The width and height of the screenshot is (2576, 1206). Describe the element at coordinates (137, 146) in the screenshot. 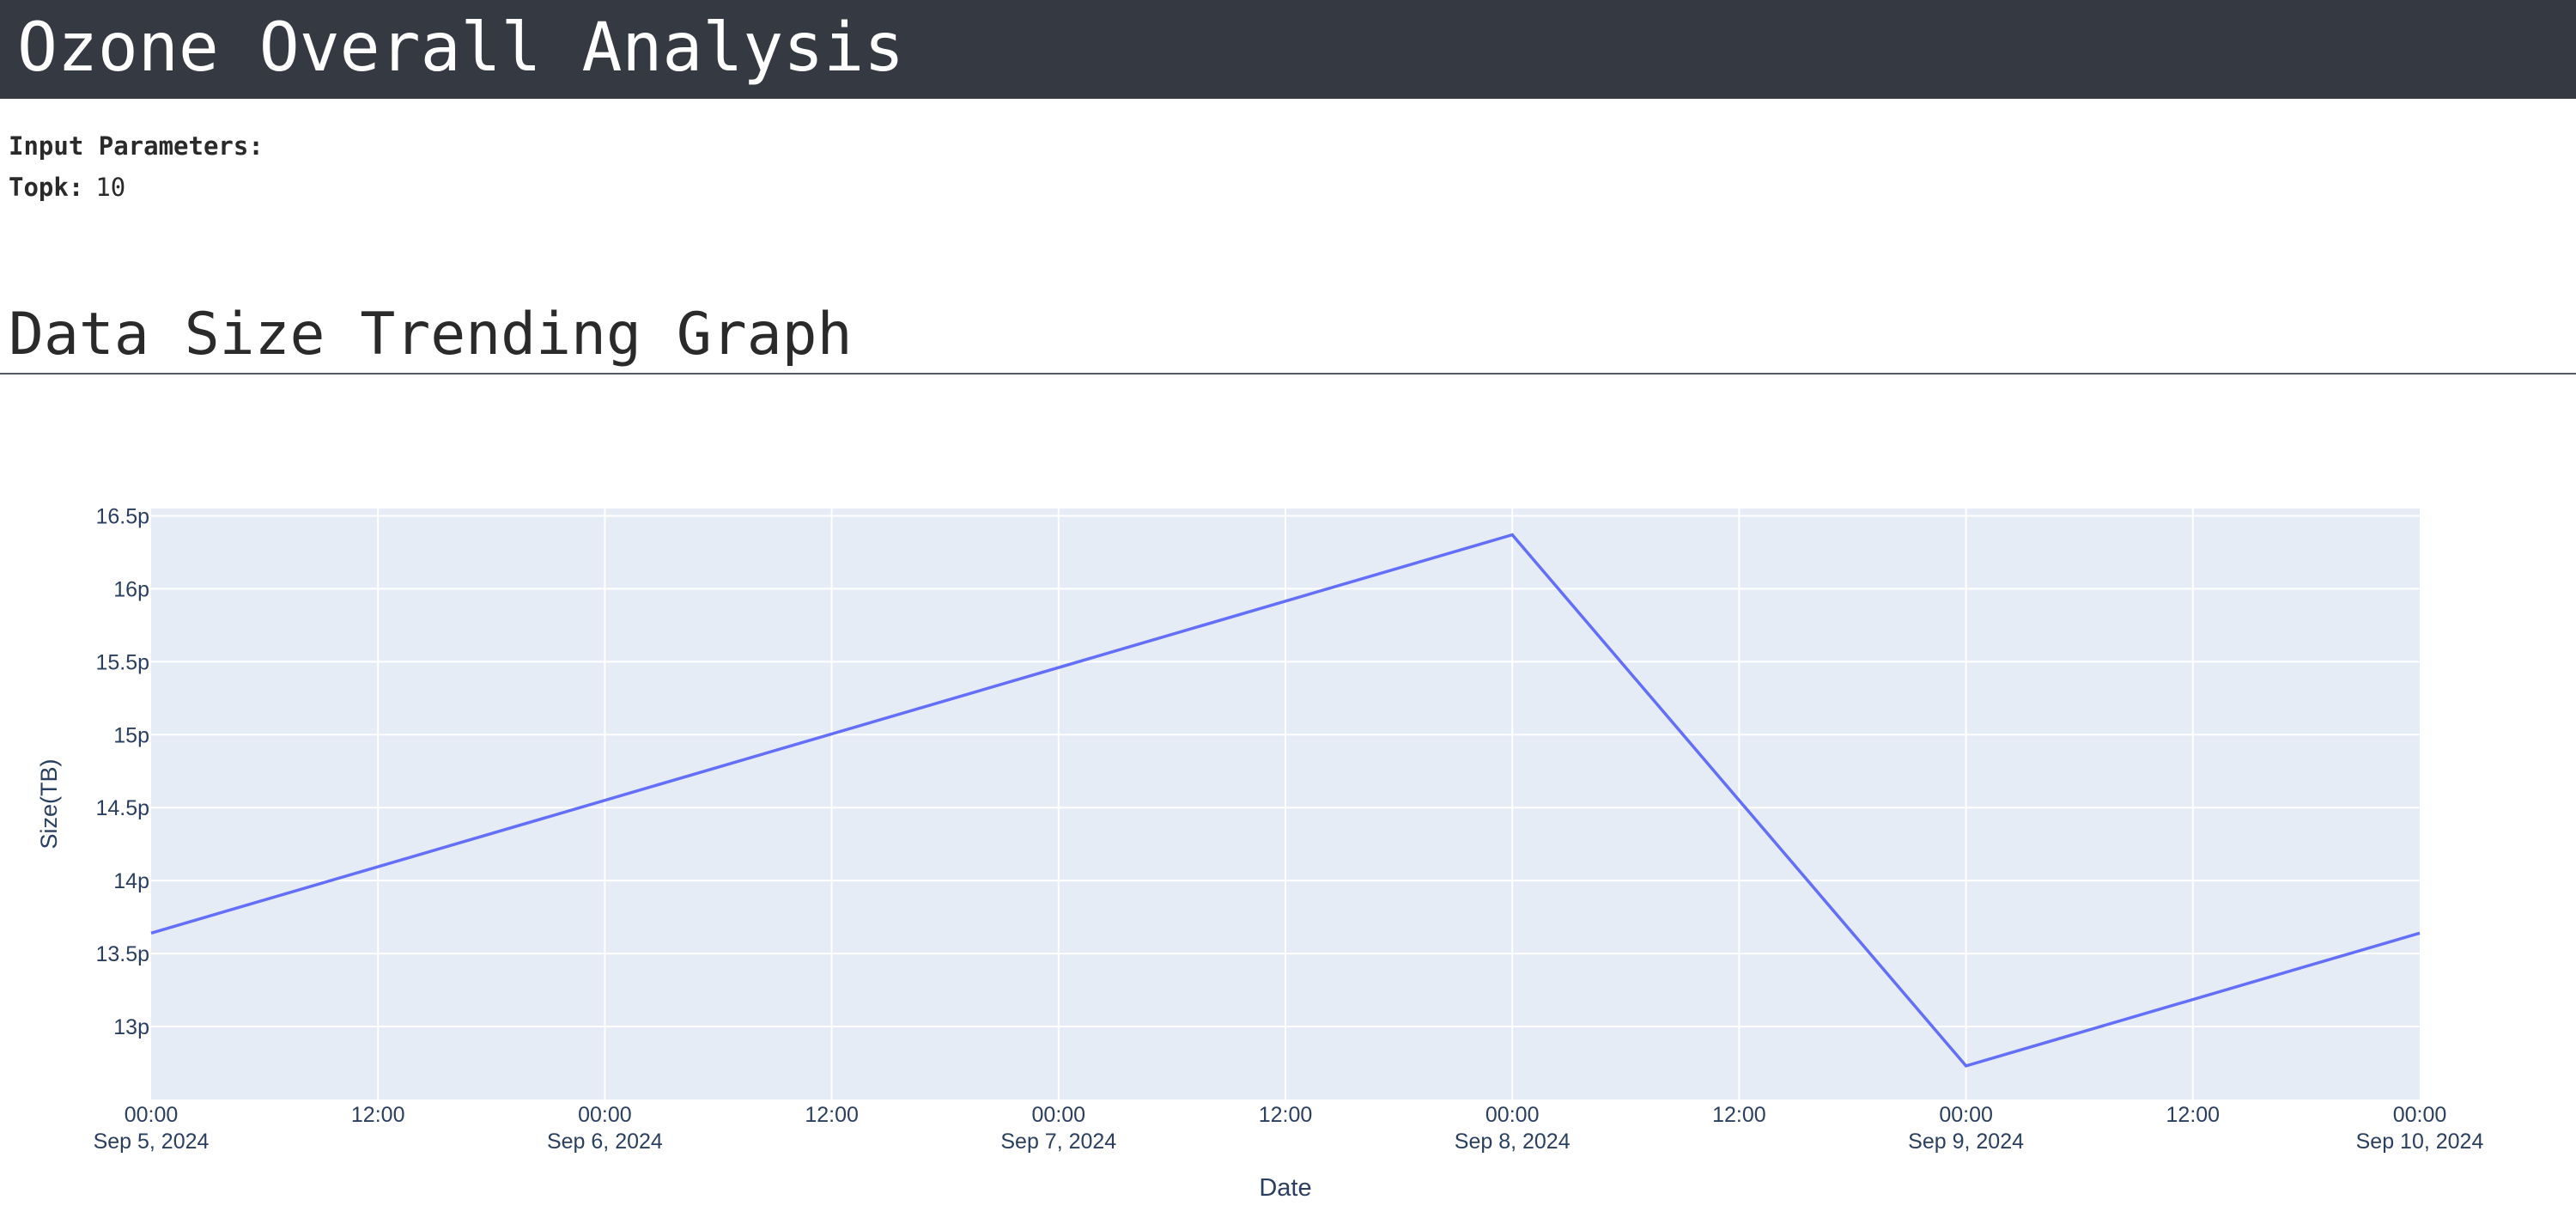

I see `params-heading: Input Parameters:` at that location.